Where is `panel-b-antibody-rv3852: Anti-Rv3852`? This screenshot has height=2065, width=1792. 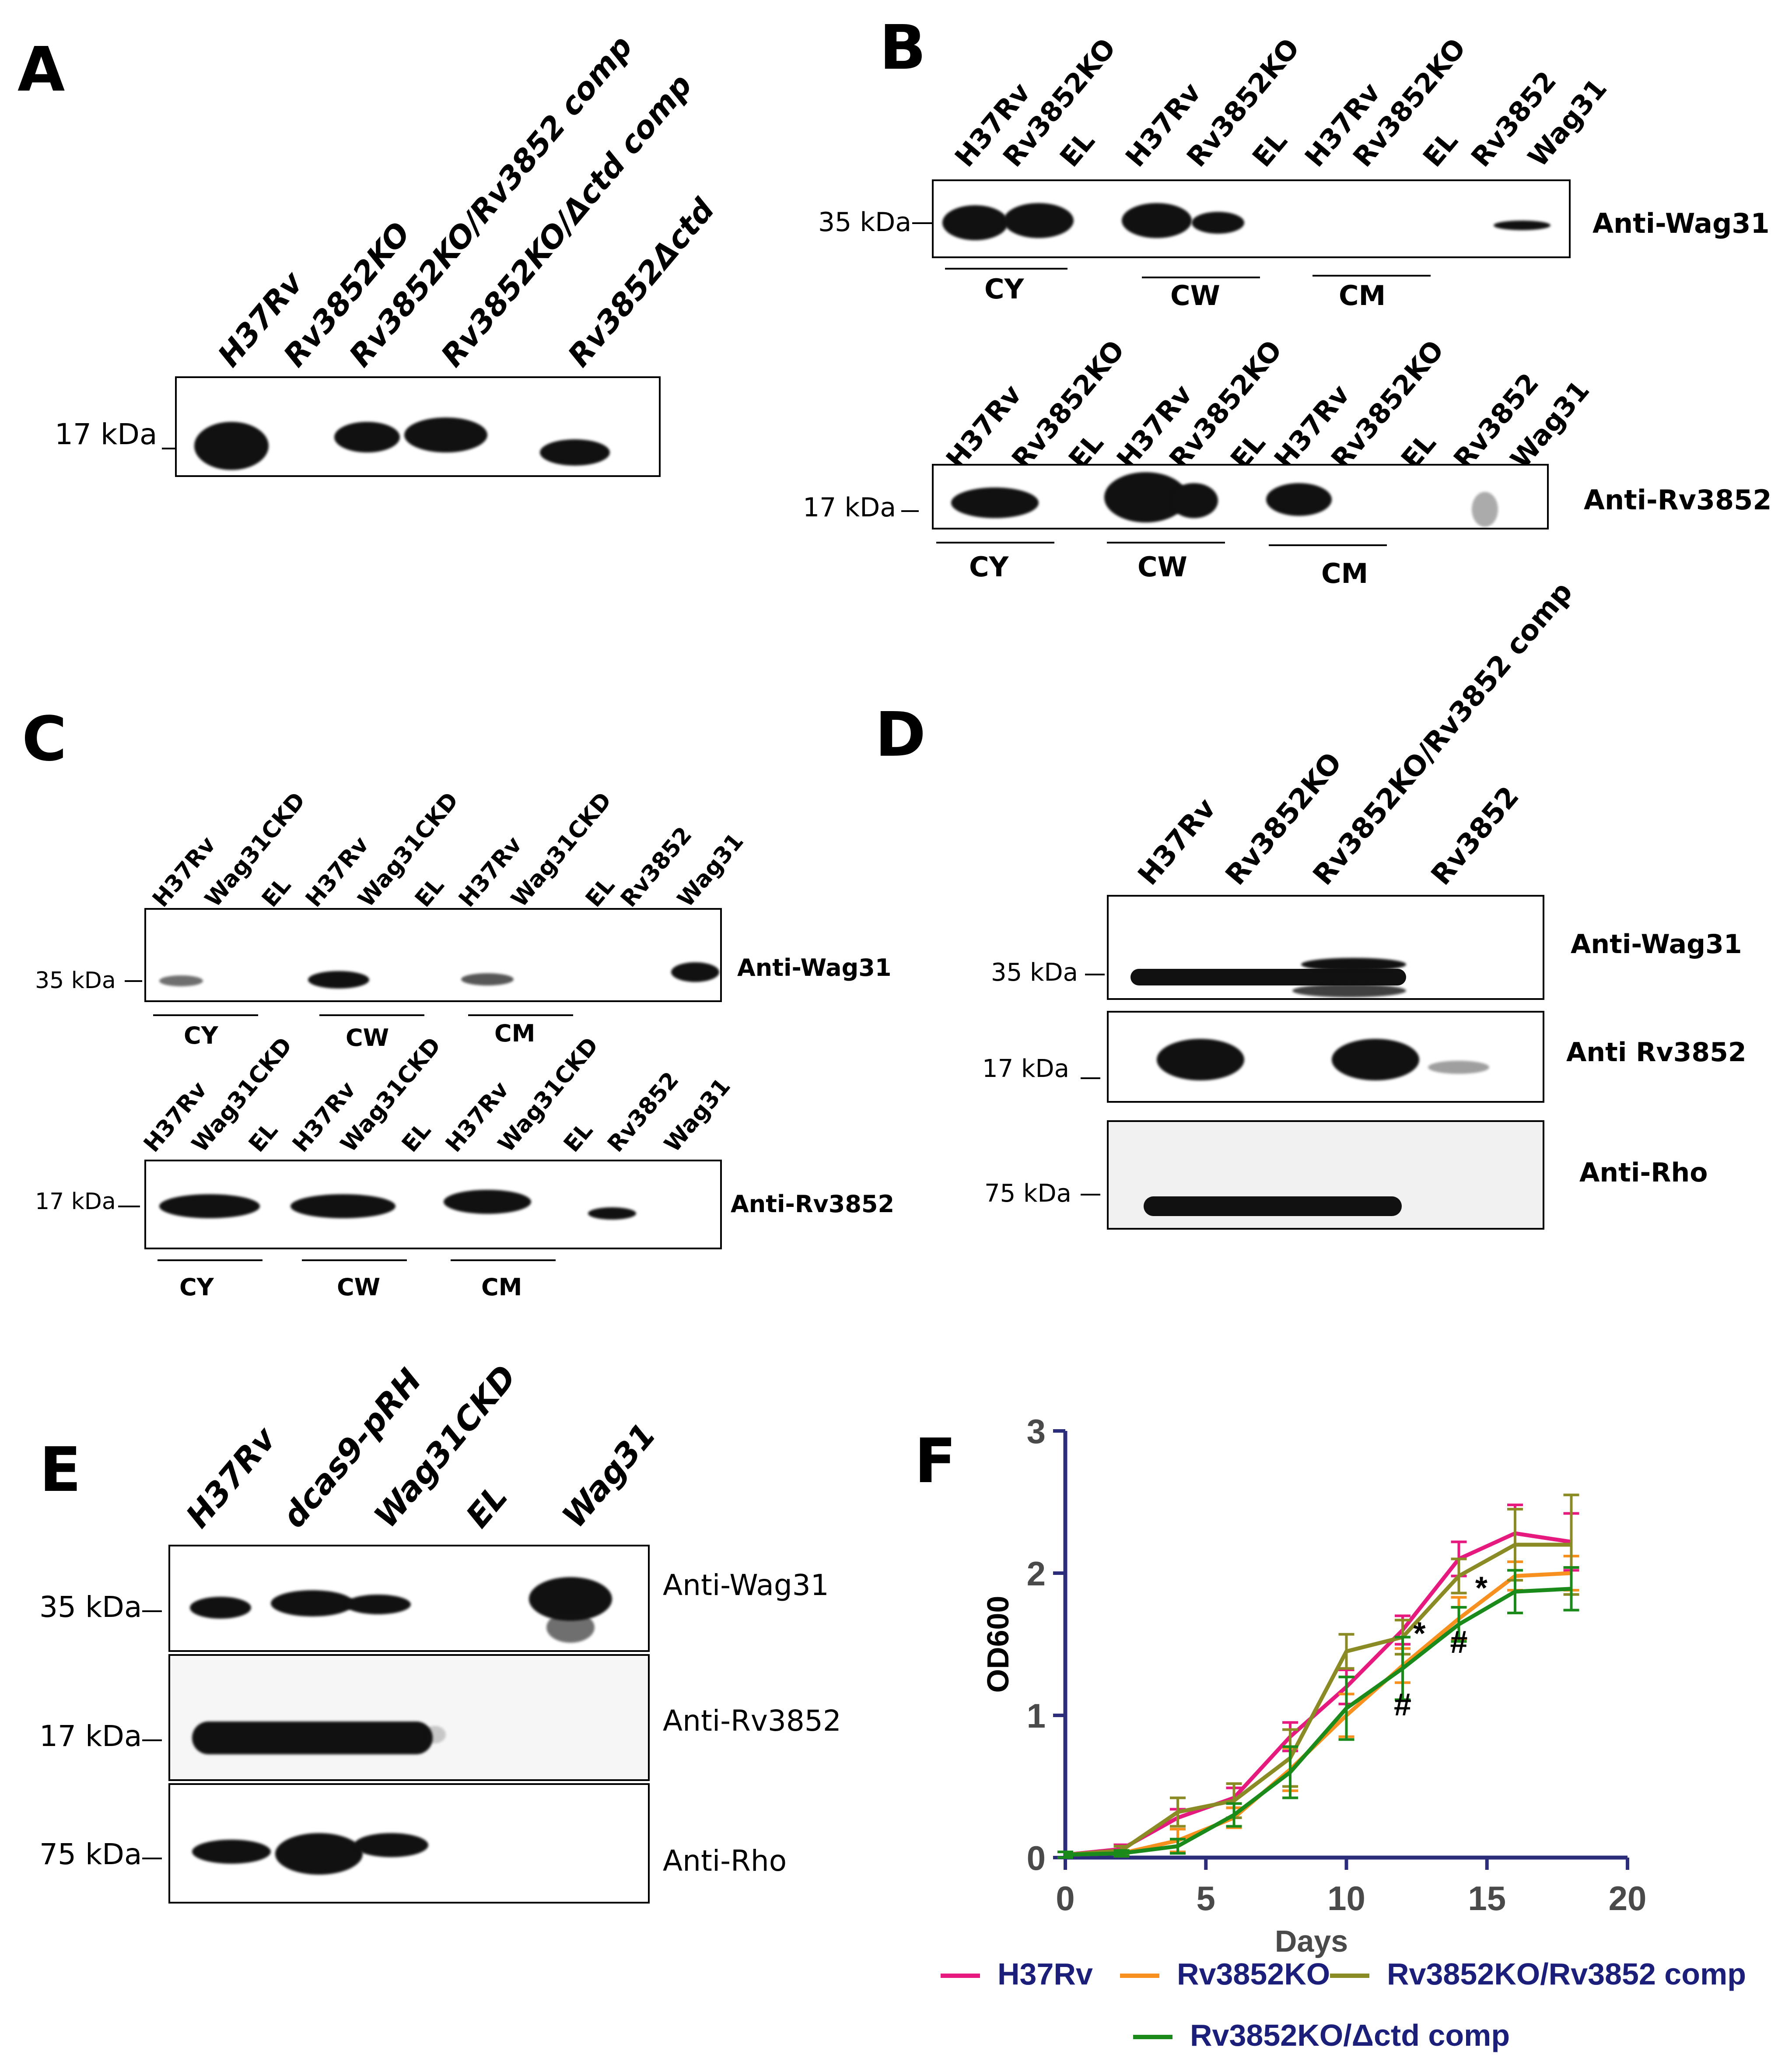
panel-b-antibody-rv3852: Anti-Rv3852 is located at coordinates (1678, 500).